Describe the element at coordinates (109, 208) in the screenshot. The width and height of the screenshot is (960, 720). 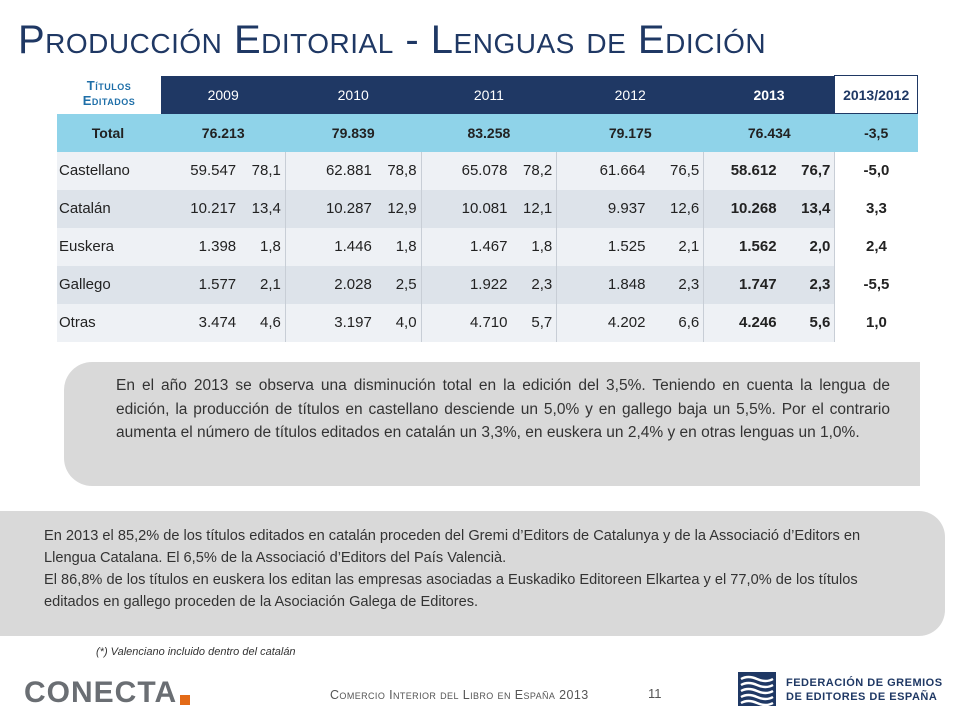
I see `row-label: Catalán` at that location.